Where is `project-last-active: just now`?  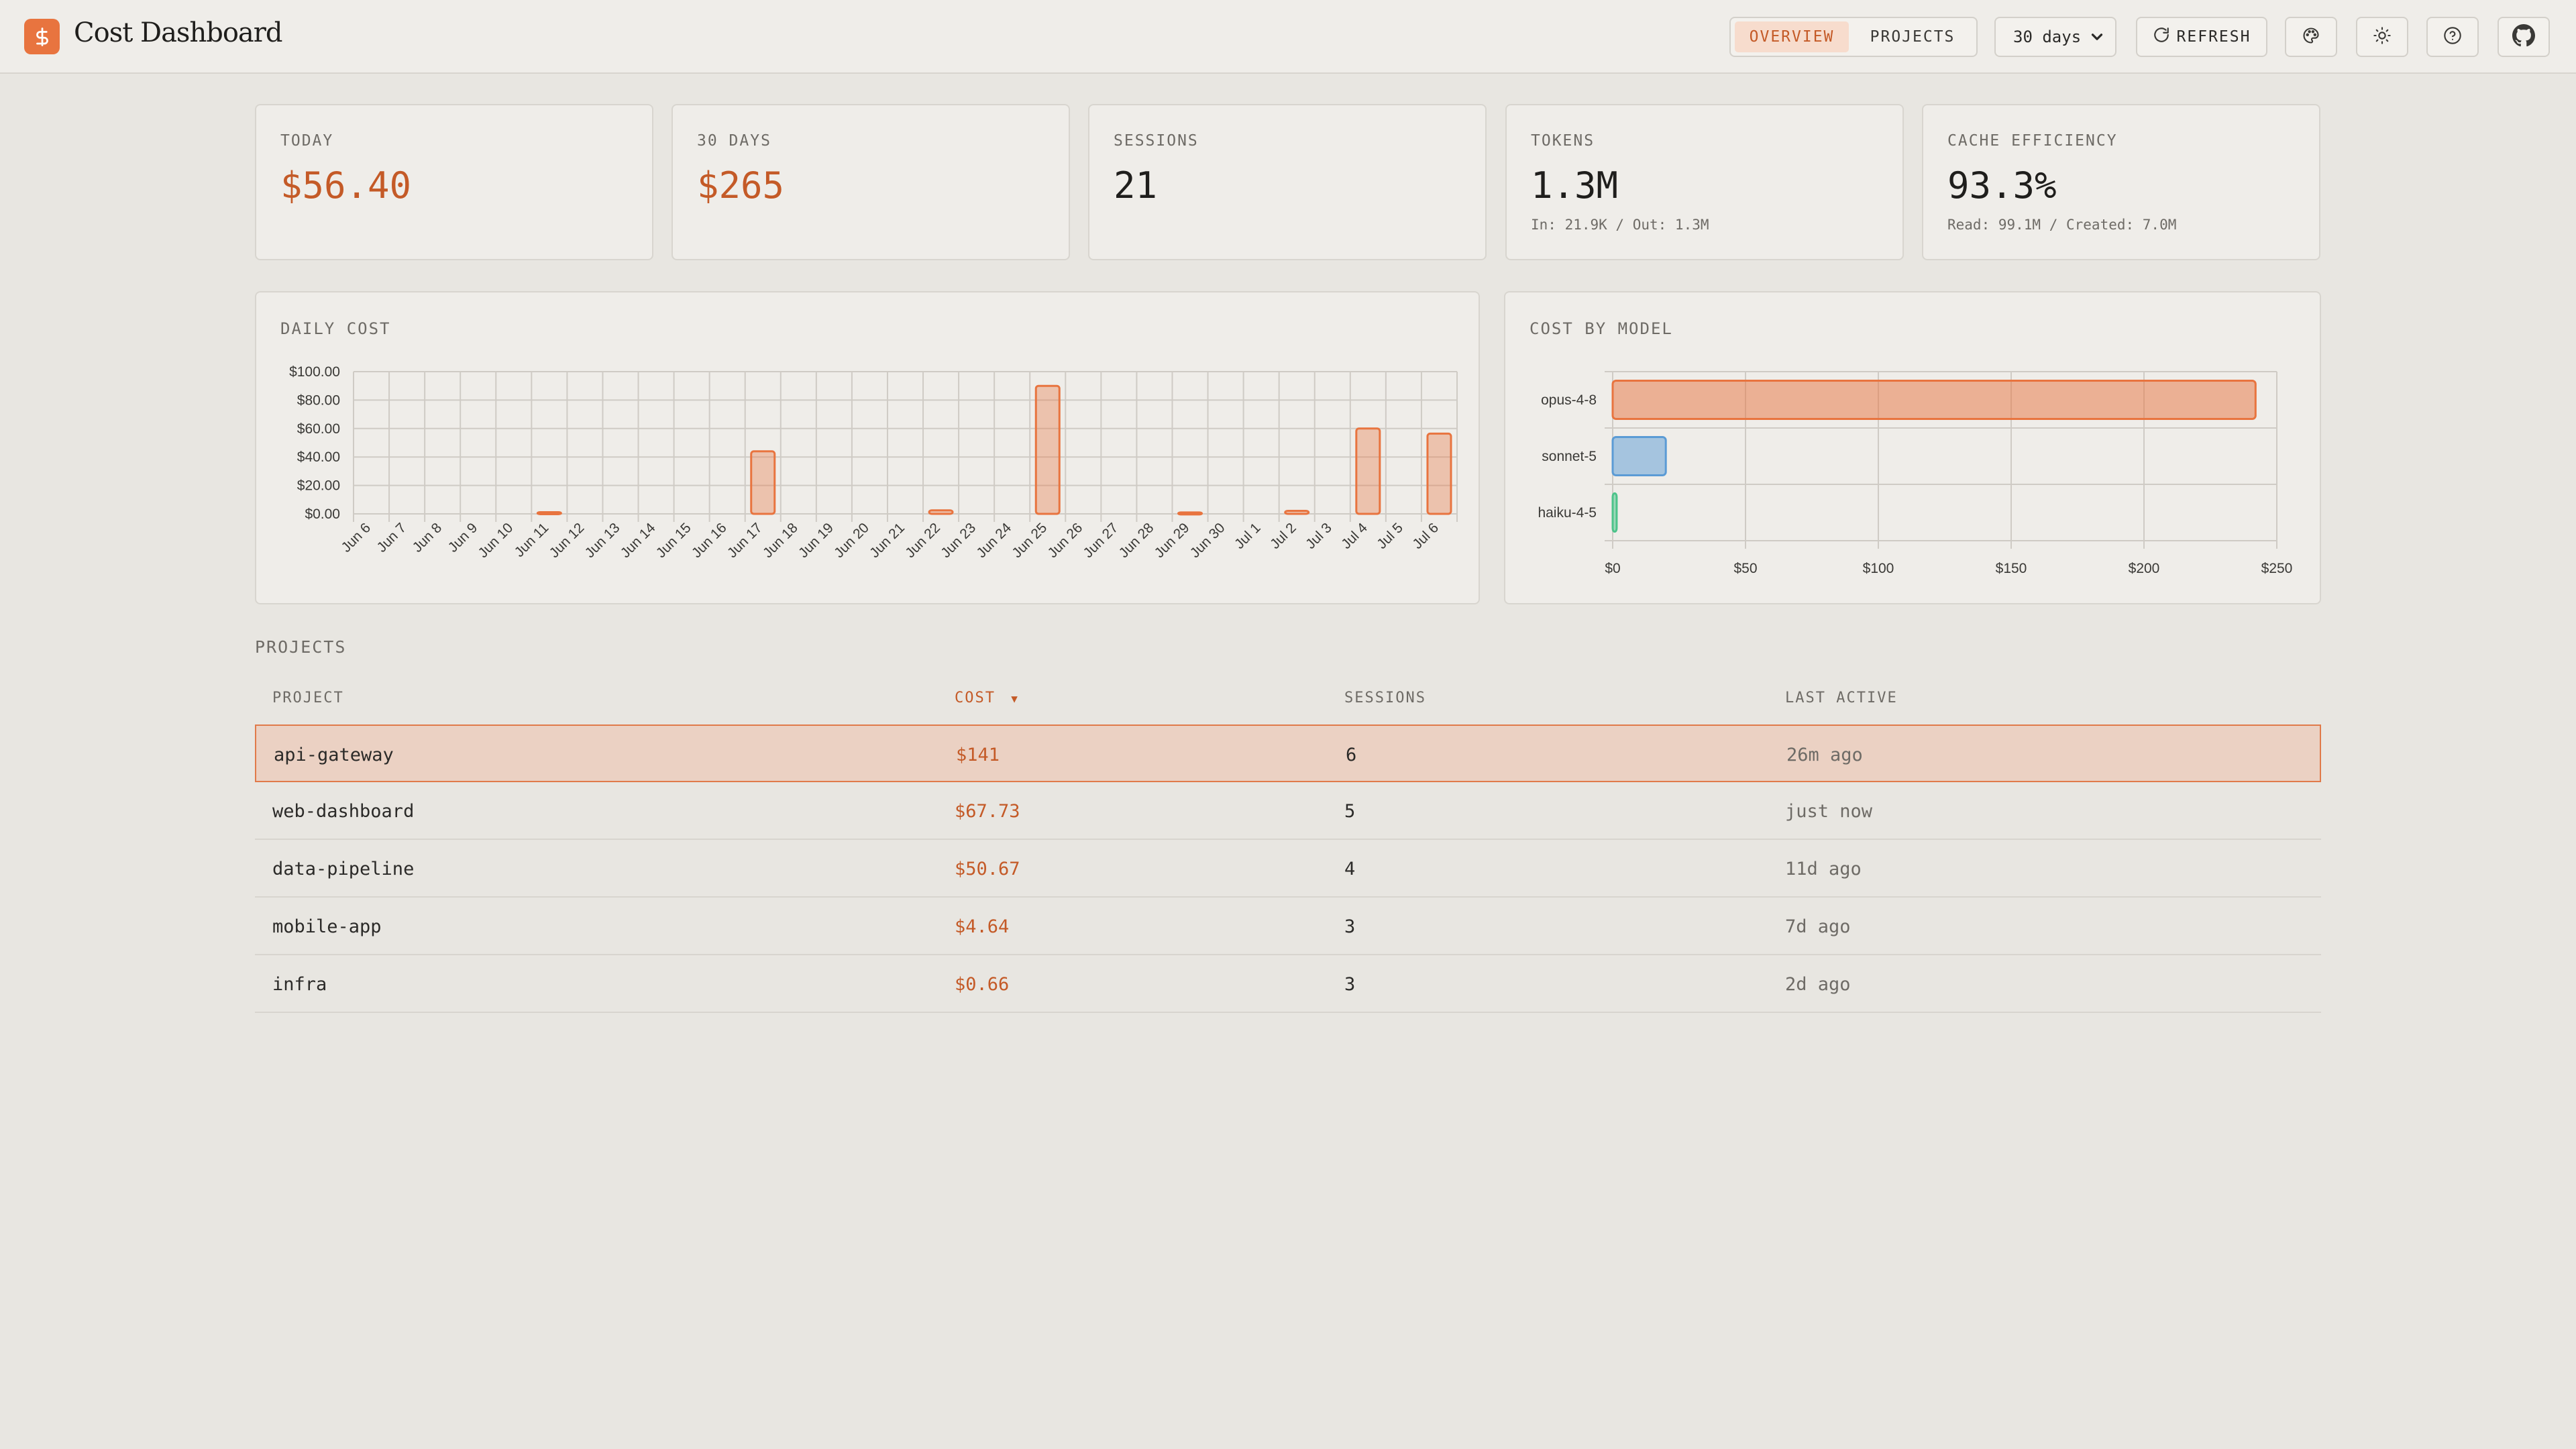
project-last-active: just now is located at coordinates (1829, 811).